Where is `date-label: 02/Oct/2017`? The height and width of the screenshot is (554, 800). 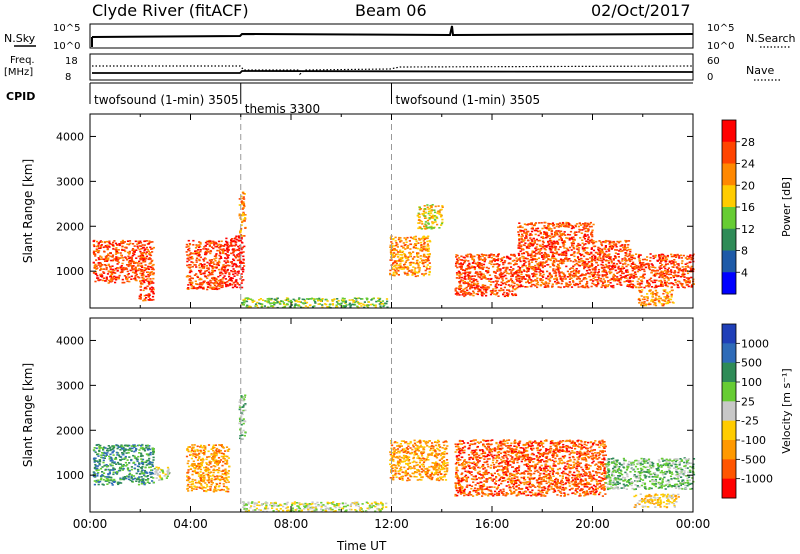
date-label: 02/Oct/2017 is located at coordinates (641, 10).